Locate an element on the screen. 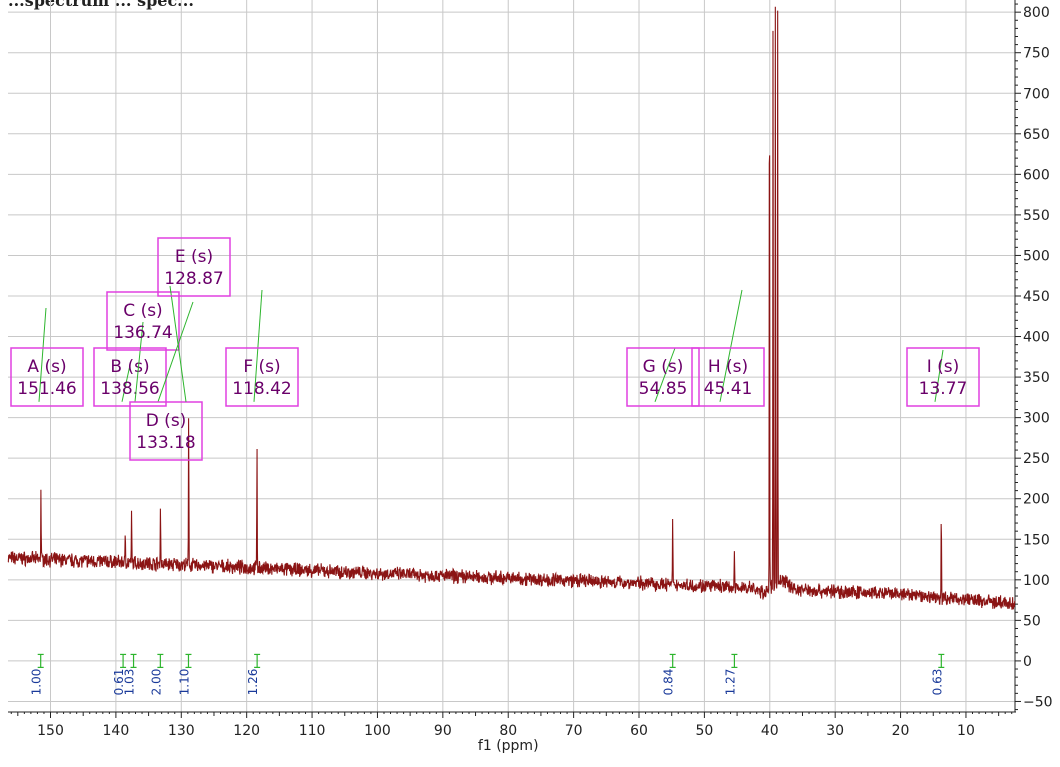 Image resolution: width=1060 pixels, height=767 pixels. y-tick-label: 650 is located at coordinates (1036, 135).